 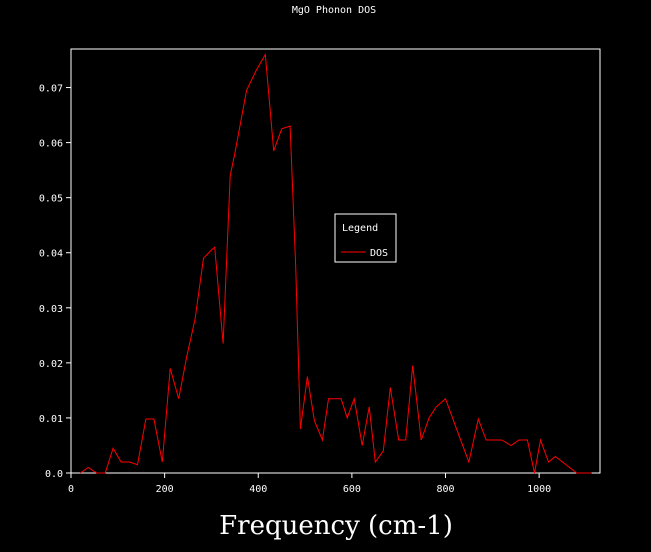 I want to click on x-axis-label: Frequency (cm-1), so click(x=336, y=526).